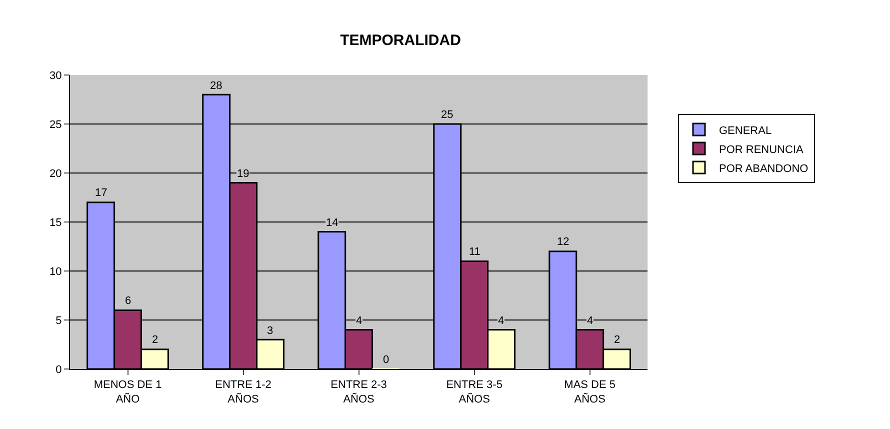 This screenshot has height=429, width=890. I want to click on data-label: 6, so click(128, 301).